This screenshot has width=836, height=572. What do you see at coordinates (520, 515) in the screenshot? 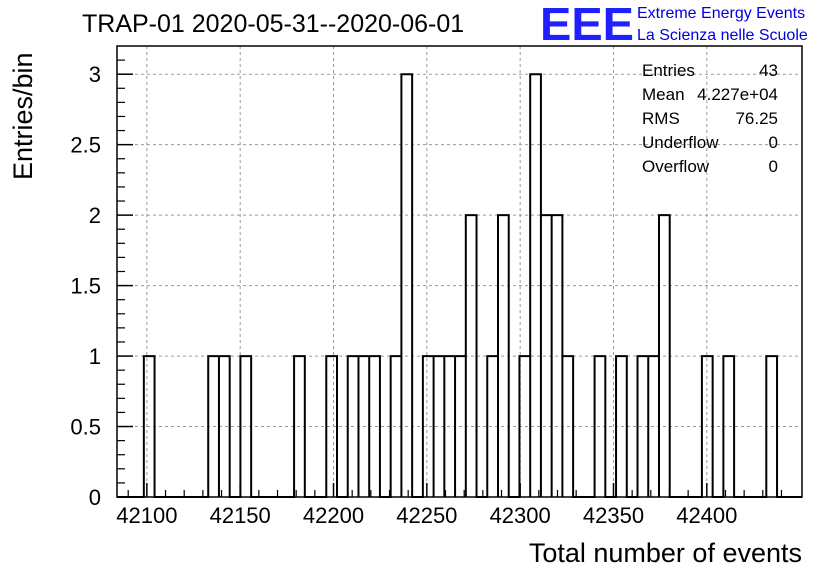
I see `x-tick-label: 42300` at bounding box center [520, 515].